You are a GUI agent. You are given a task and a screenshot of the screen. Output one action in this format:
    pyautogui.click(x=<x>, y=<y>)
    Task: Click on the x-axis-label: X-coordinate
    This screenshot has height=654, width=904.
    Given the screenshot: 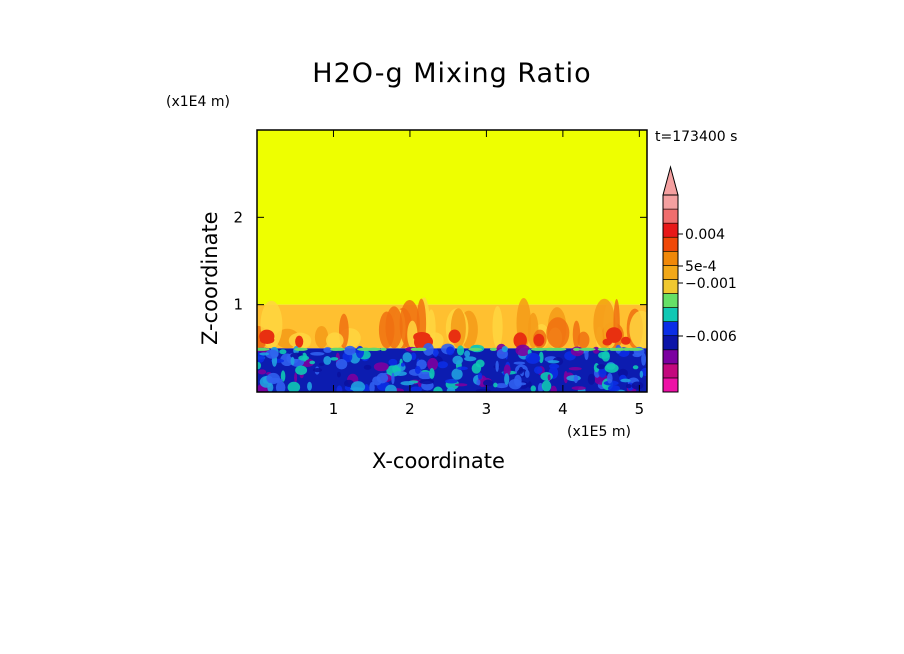 What is the action you would take?
    pyautogui.click(x=438, y=461)
    